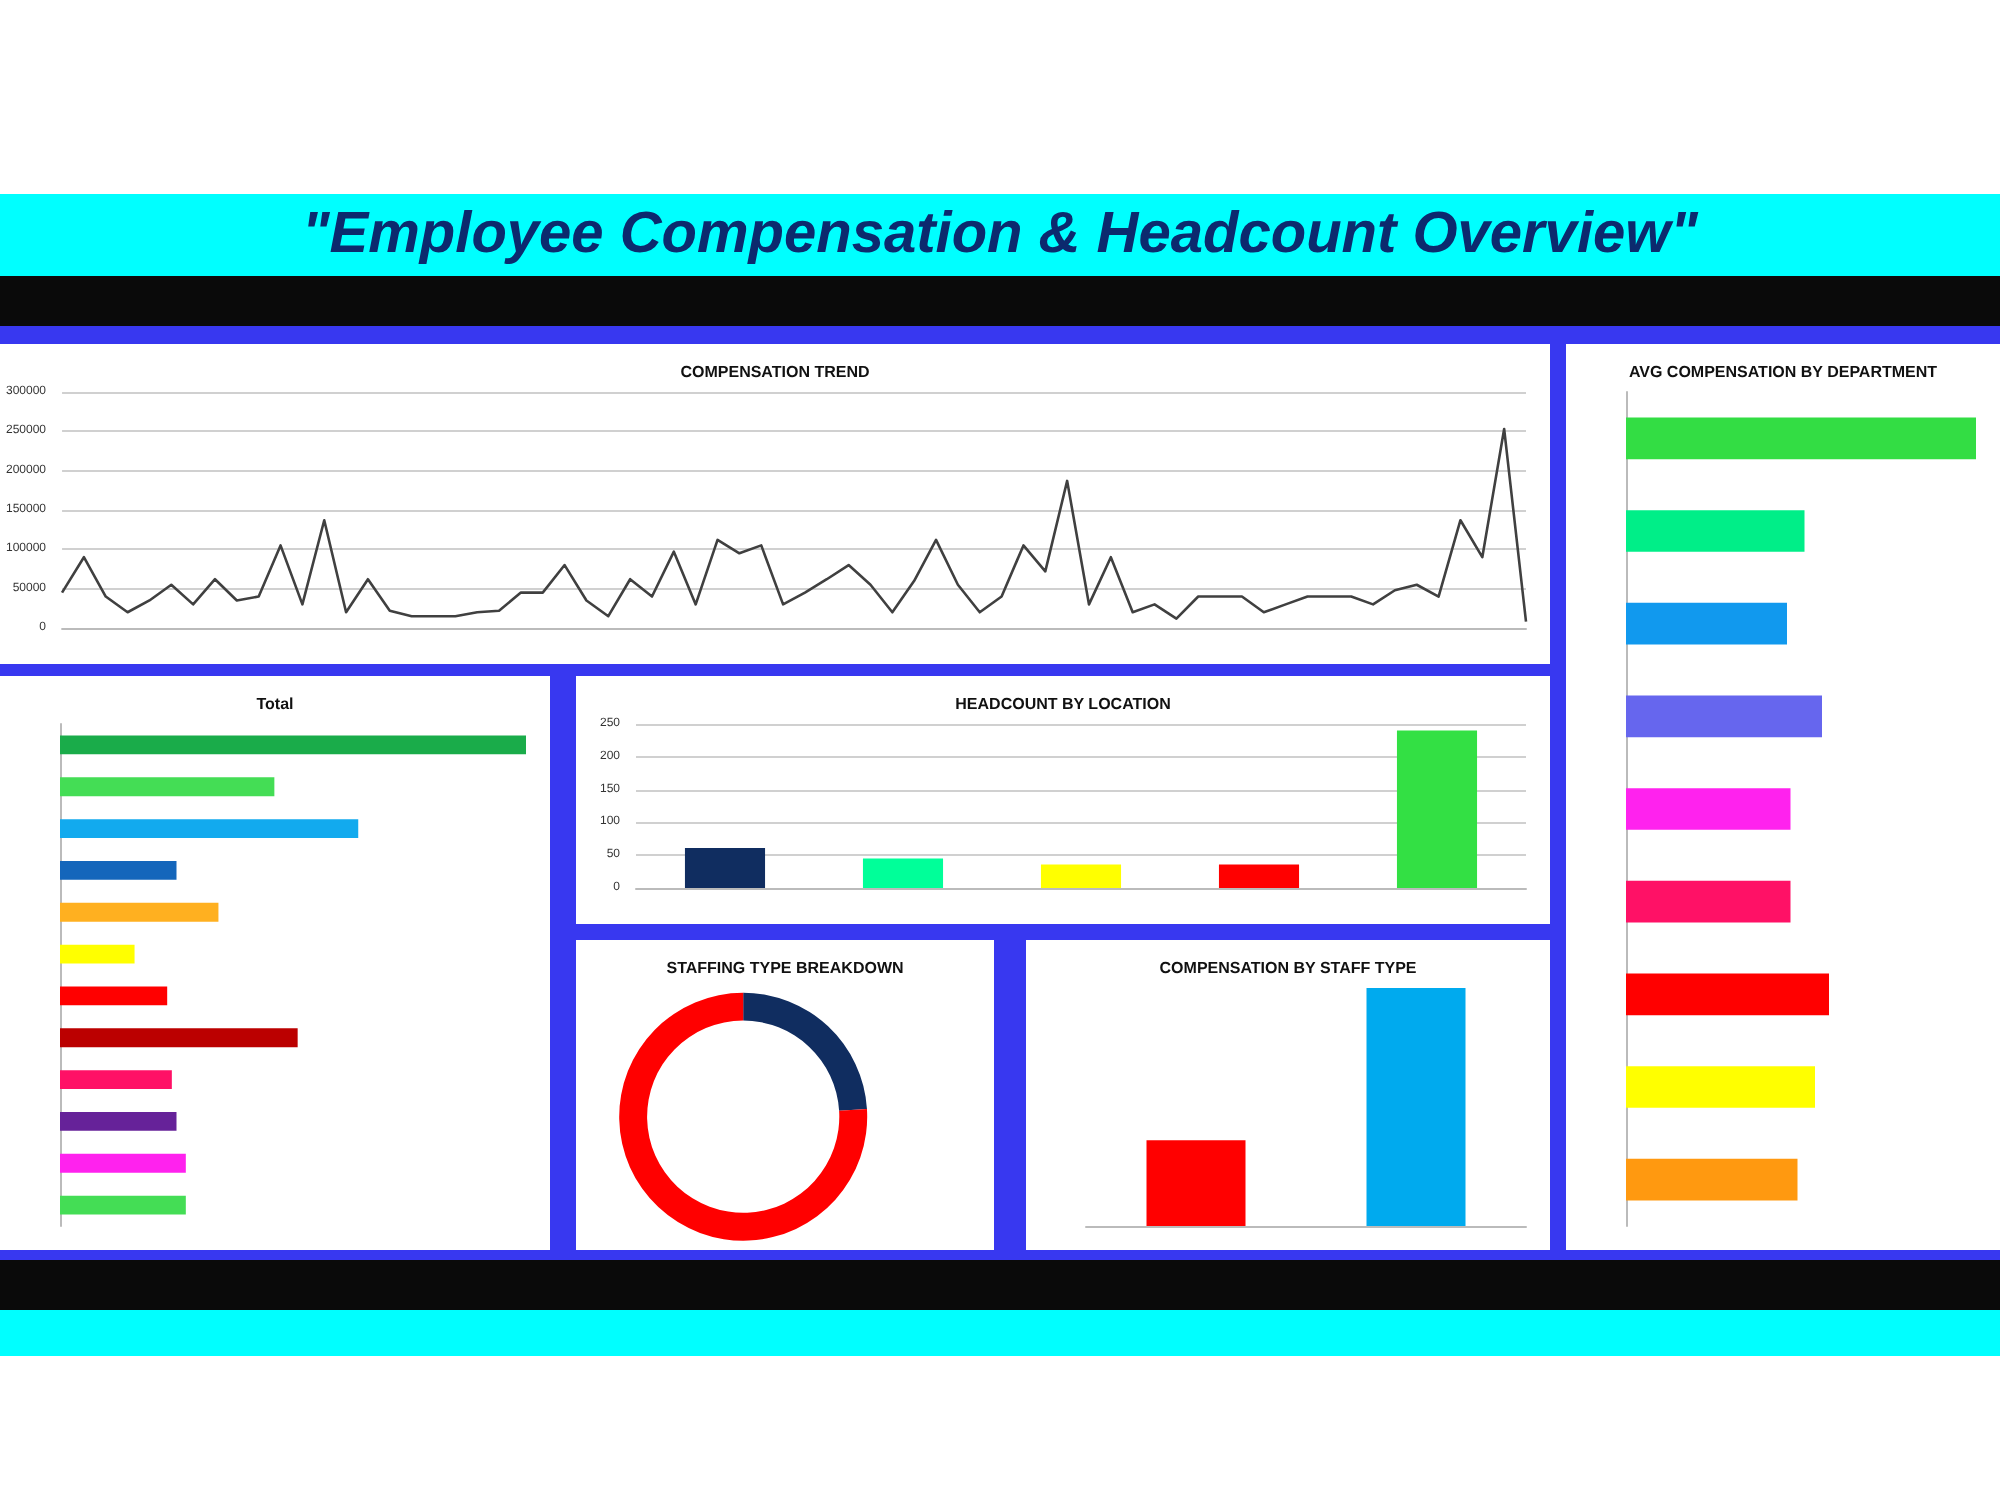 This screenshot has width=2000, height=1500. I want to click on chart-title: COMPENSATION TREND, so click(775, 372).